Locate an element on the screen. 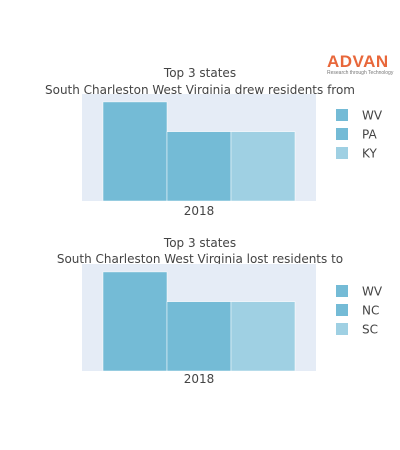  legend-label-pa: PA is located at coordinates (369, 135).